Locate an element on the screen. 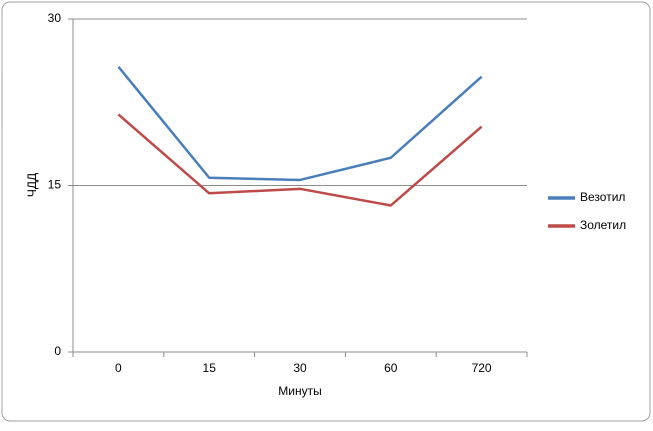  legend-label: Золетил is located at coordinates (603, 225).